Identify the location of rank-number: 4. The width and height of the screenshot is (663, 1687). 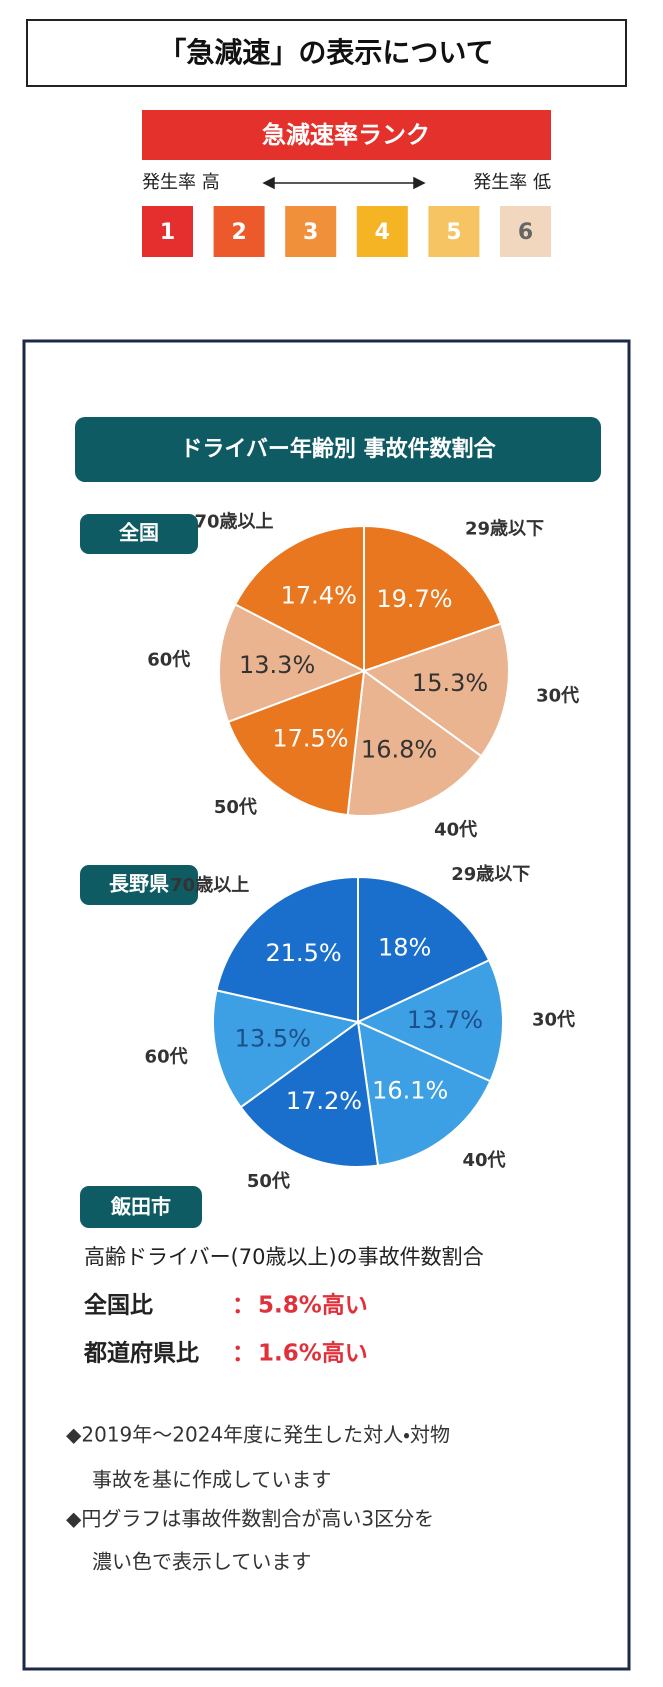
(382, 232).